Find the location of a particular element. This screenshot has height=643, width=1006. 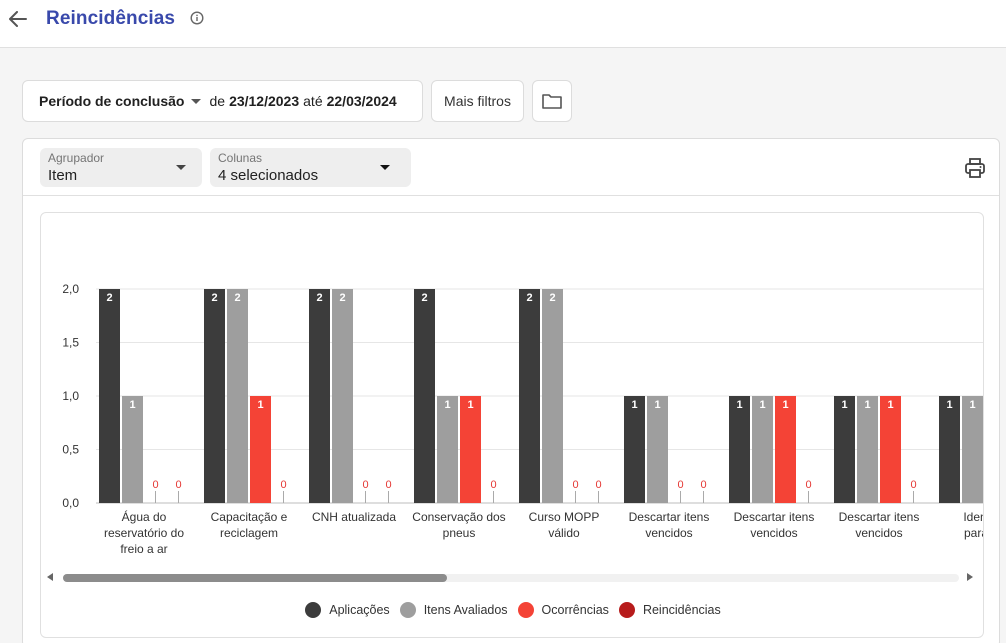

folder-icon is located at coordinates (552, 101).